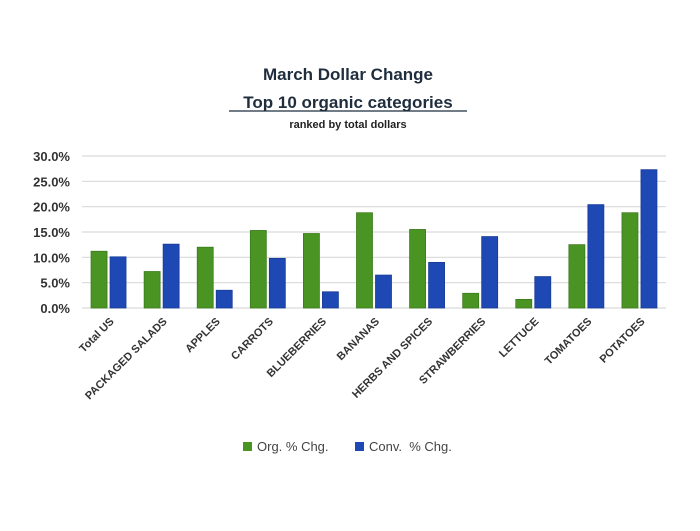  I want to click on y-tick-label: 0.0%, so click(55, 308).